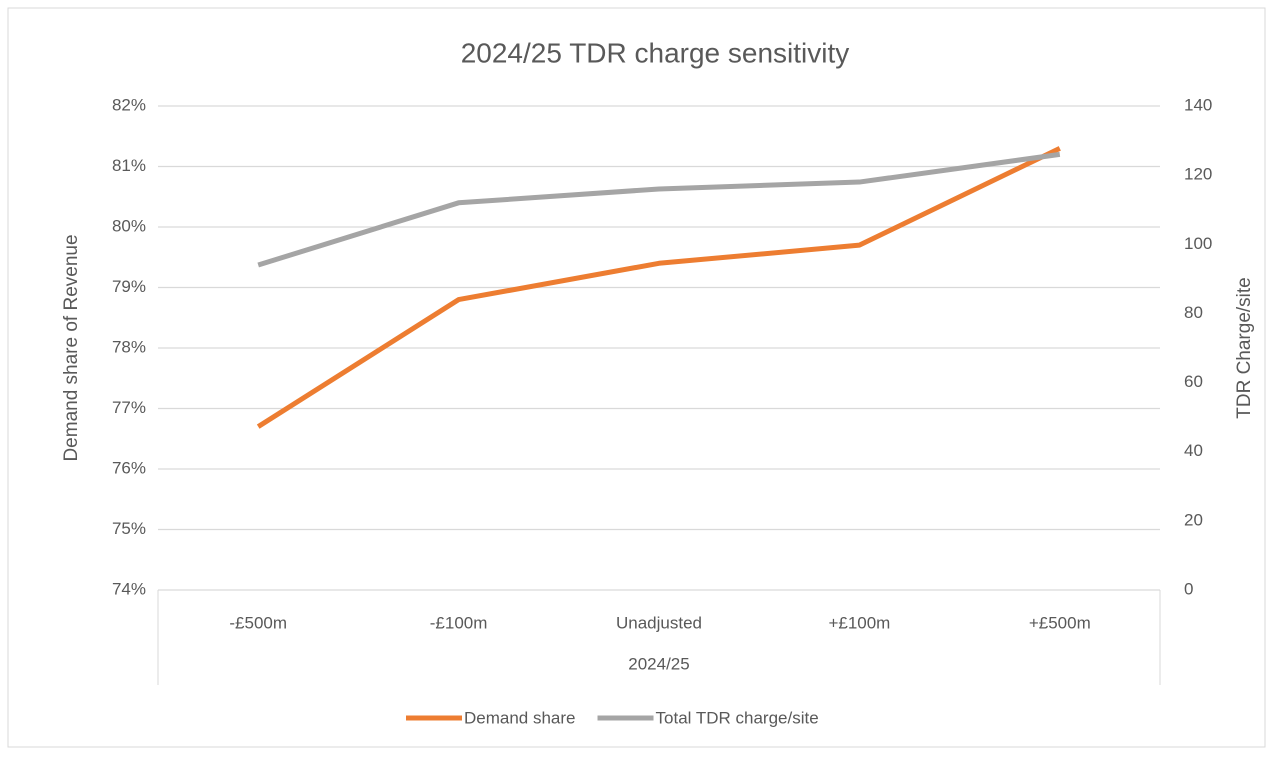  What do you see at coordinates (1193, 381) in the screenshot?
I see `y2-tick-label: 60` at bounding box center [1193, 381].